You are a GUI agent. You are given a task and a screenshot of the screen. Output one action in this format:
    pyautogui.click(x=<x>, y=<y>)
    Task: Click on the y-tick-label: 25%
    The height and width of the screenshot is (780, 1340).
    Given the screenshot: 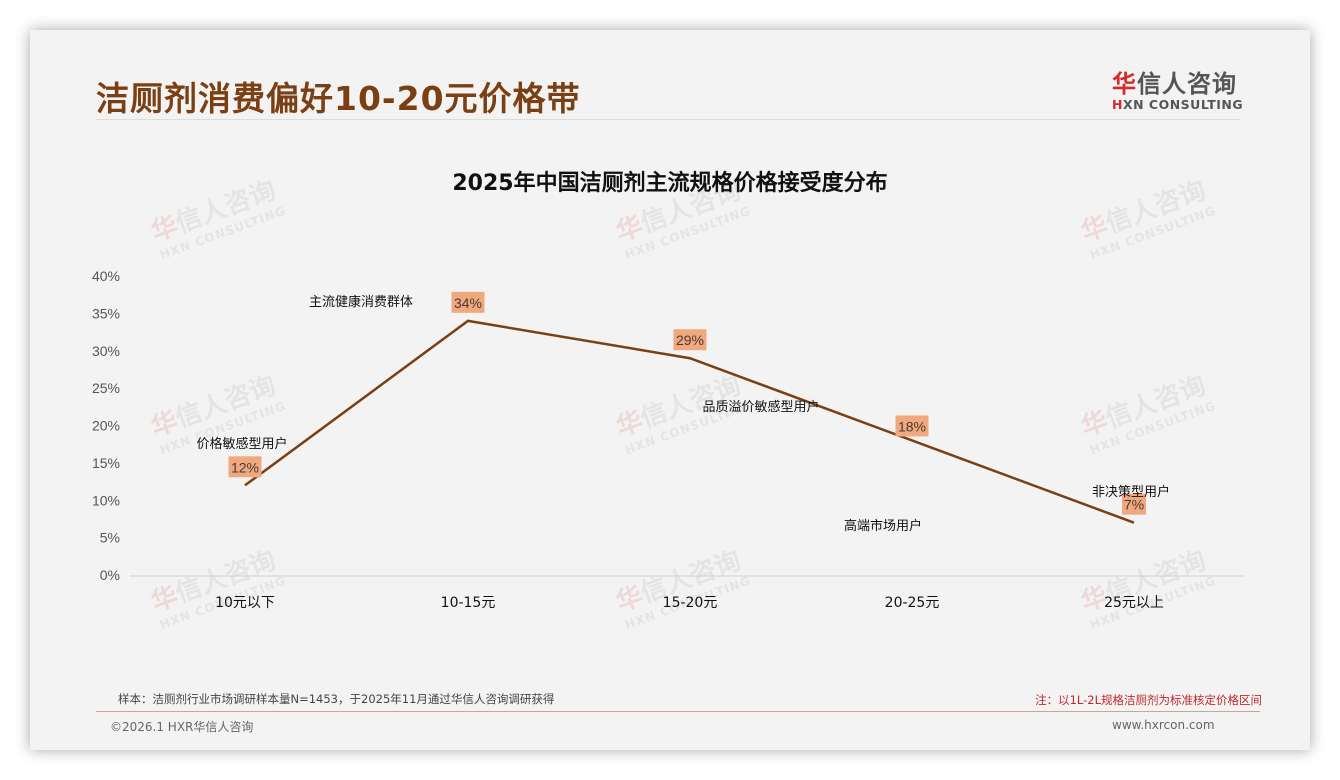 What is the action you would take?
    pyautogui.click(x=106, y=388)
    